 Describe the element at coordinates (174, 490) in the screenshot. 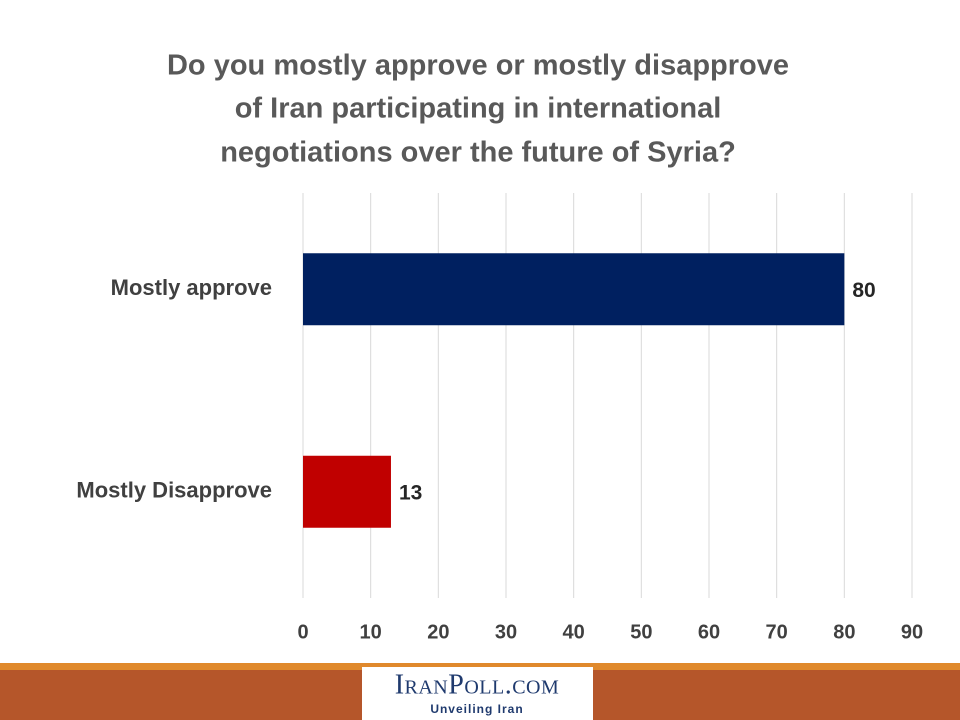

I see `category-label: Mostly Disapprove` at that location.